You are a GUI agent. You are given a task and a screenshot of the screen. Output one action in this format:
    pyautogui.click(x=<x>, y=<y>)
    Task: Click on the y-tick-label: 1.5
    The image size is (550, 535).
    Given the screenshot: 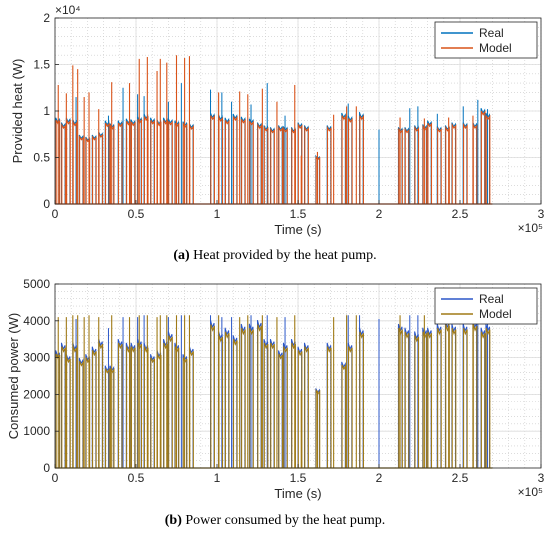 What is the action you would take?
    pyautogui.click(x=41, y=65)
    